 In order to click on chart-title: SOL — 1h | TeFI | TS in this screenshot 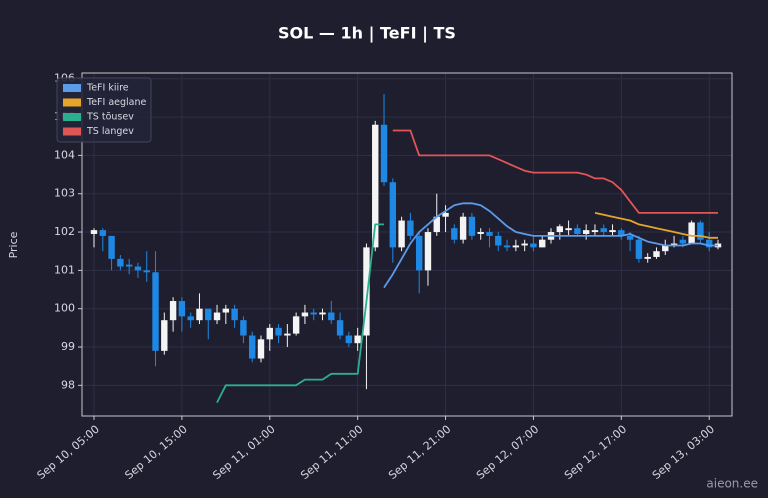, I will do `click(367, 34)`.